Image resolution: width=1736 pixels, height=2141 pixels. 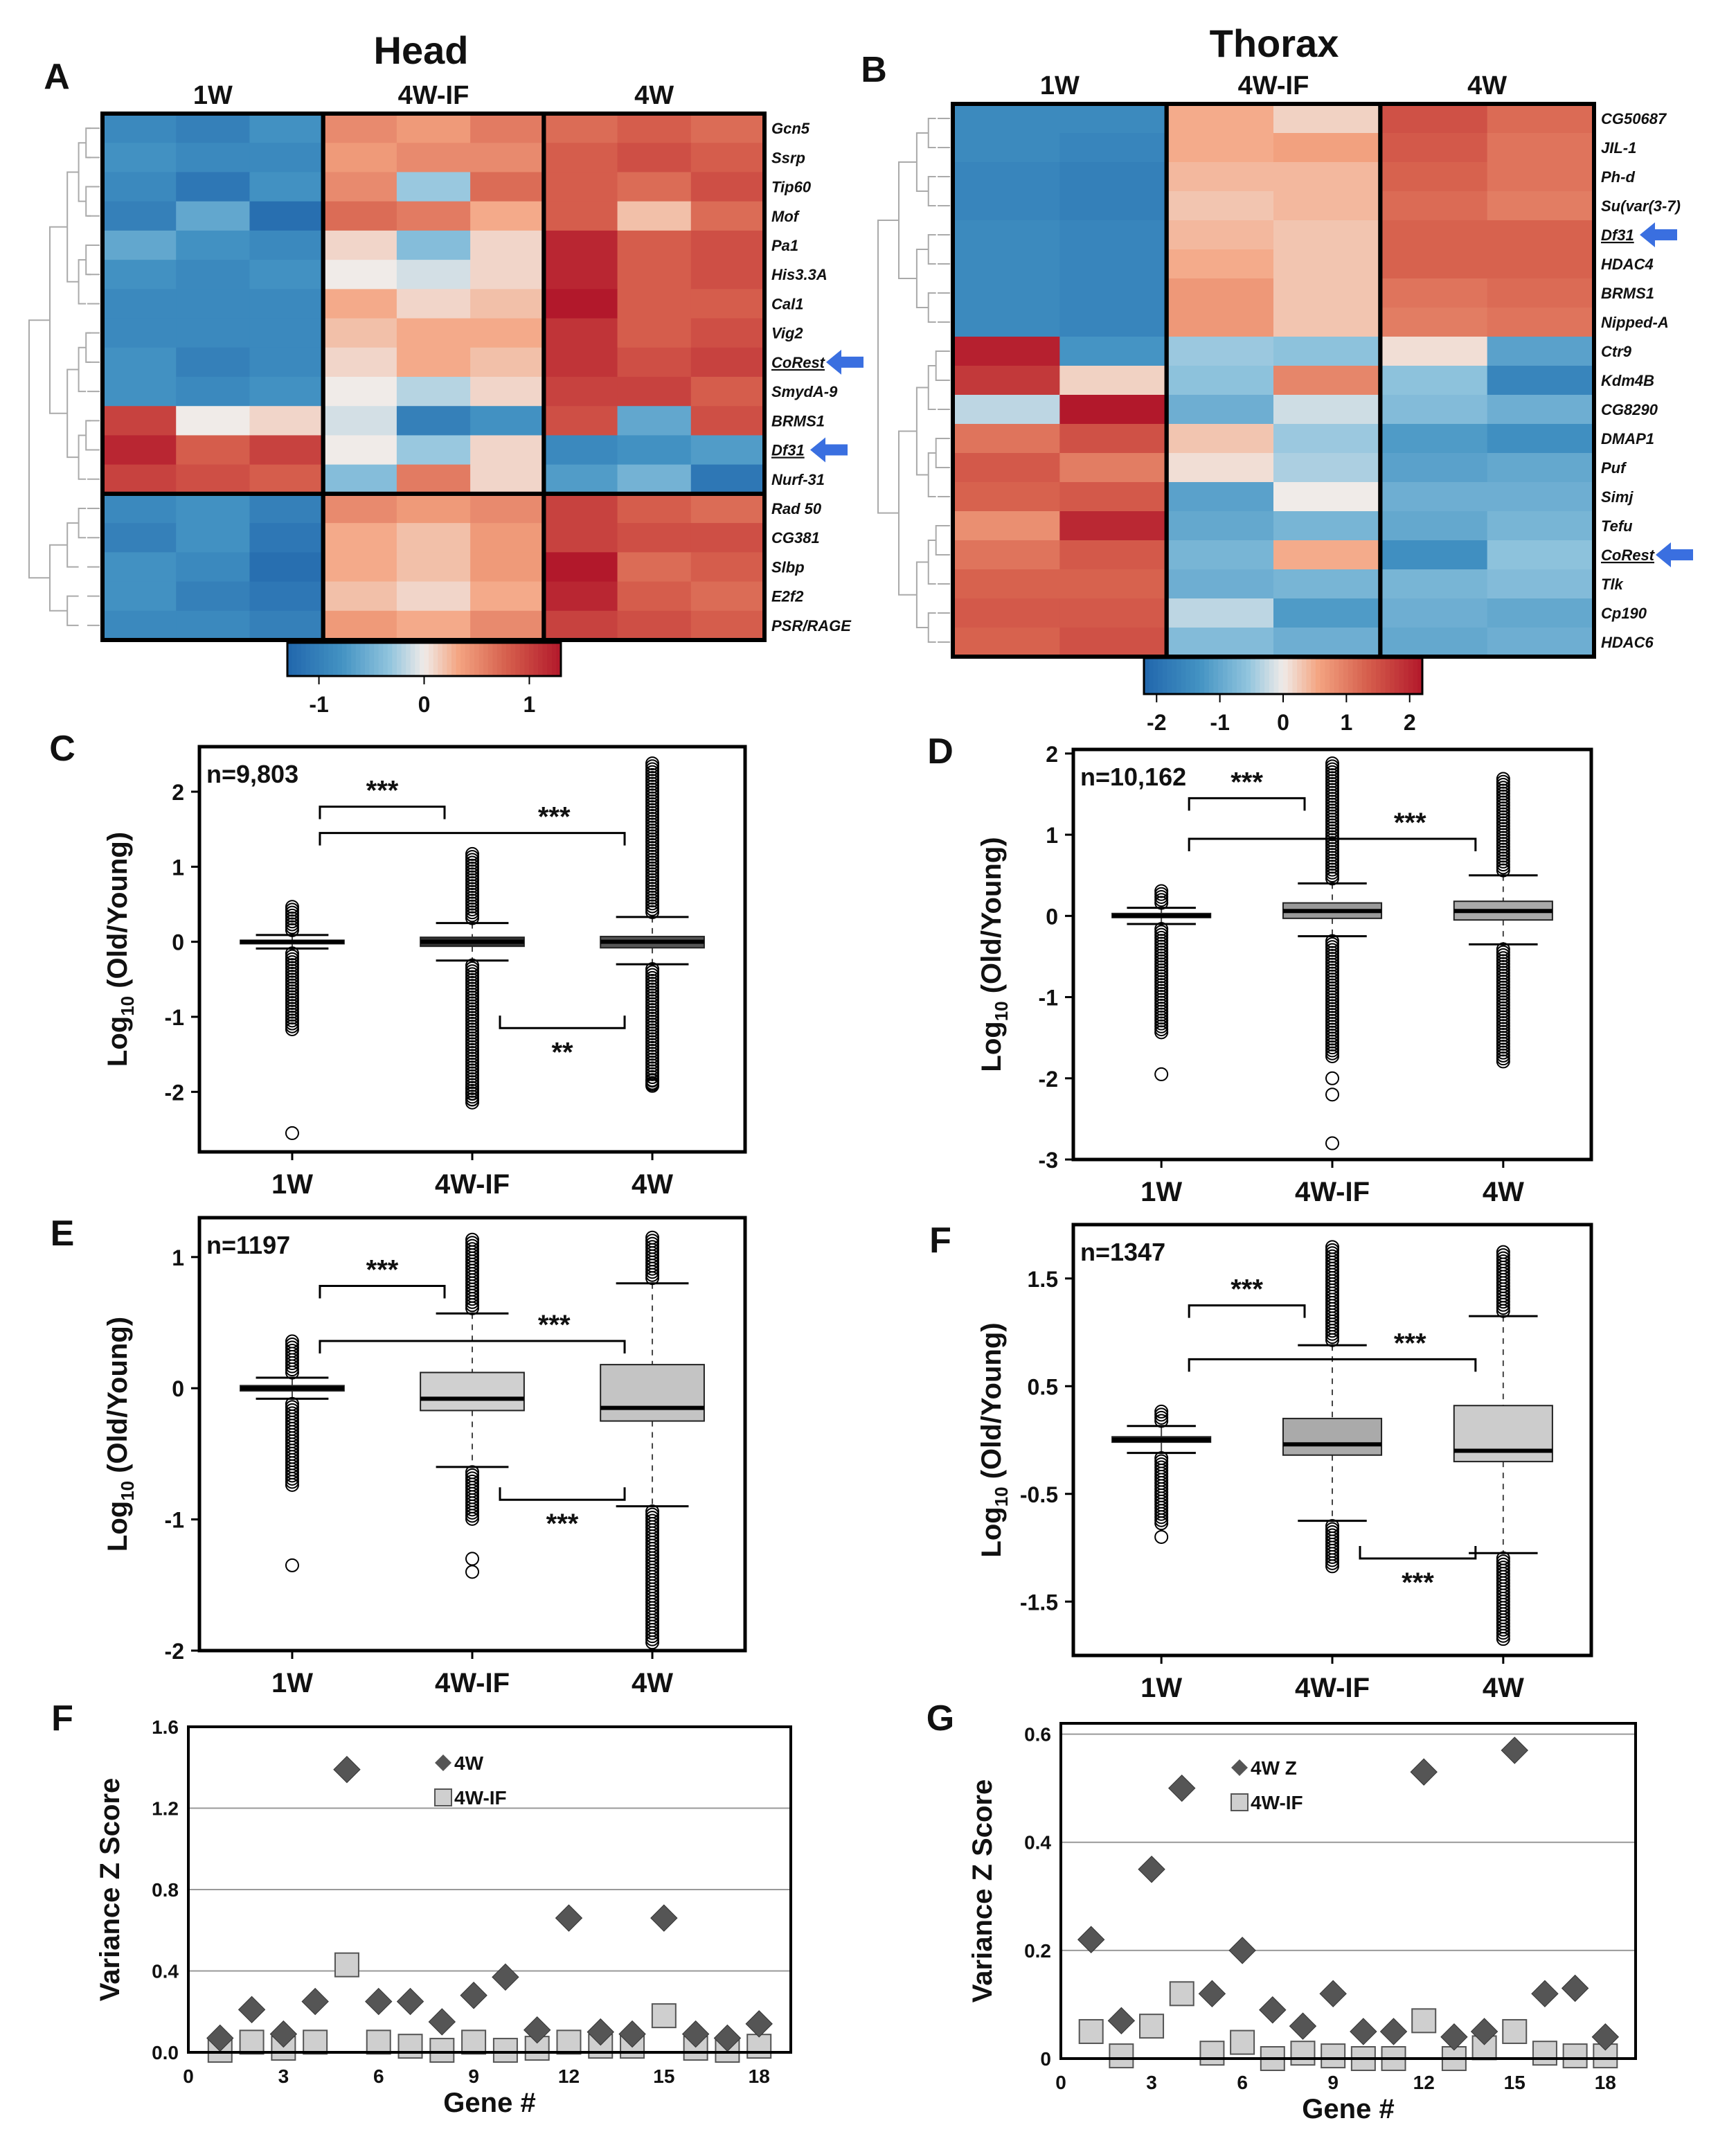 What do you see at coordinates (562, 1052) in the screenshot?
I see `significance-stars: **` at bounding box center [562, 1052].